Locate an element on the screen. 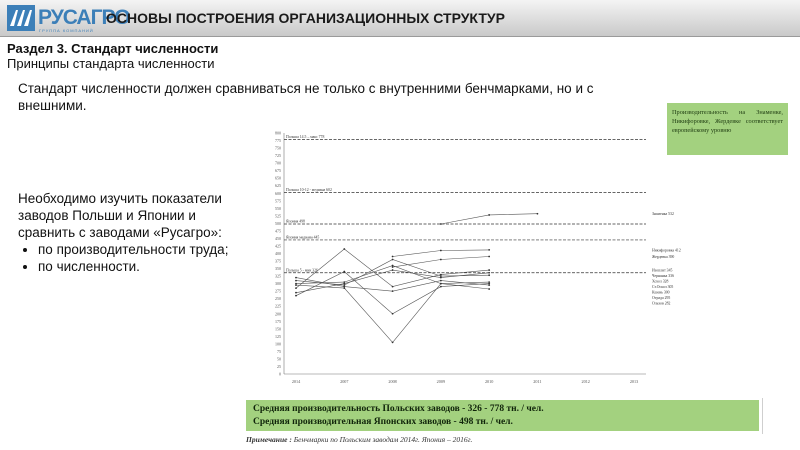 This screenshot has height=450, width=800. y-tick-label: 275 is located at coordinates (278, 291).